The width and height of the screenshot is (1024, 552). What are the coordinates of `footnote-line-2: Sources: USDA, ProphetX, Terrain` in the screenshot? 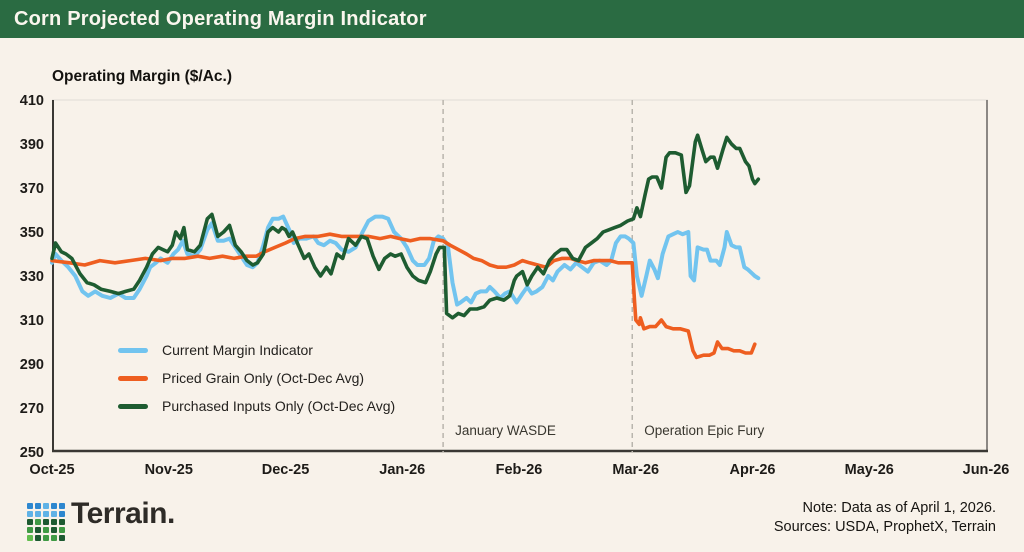 It's located at (884, 527).